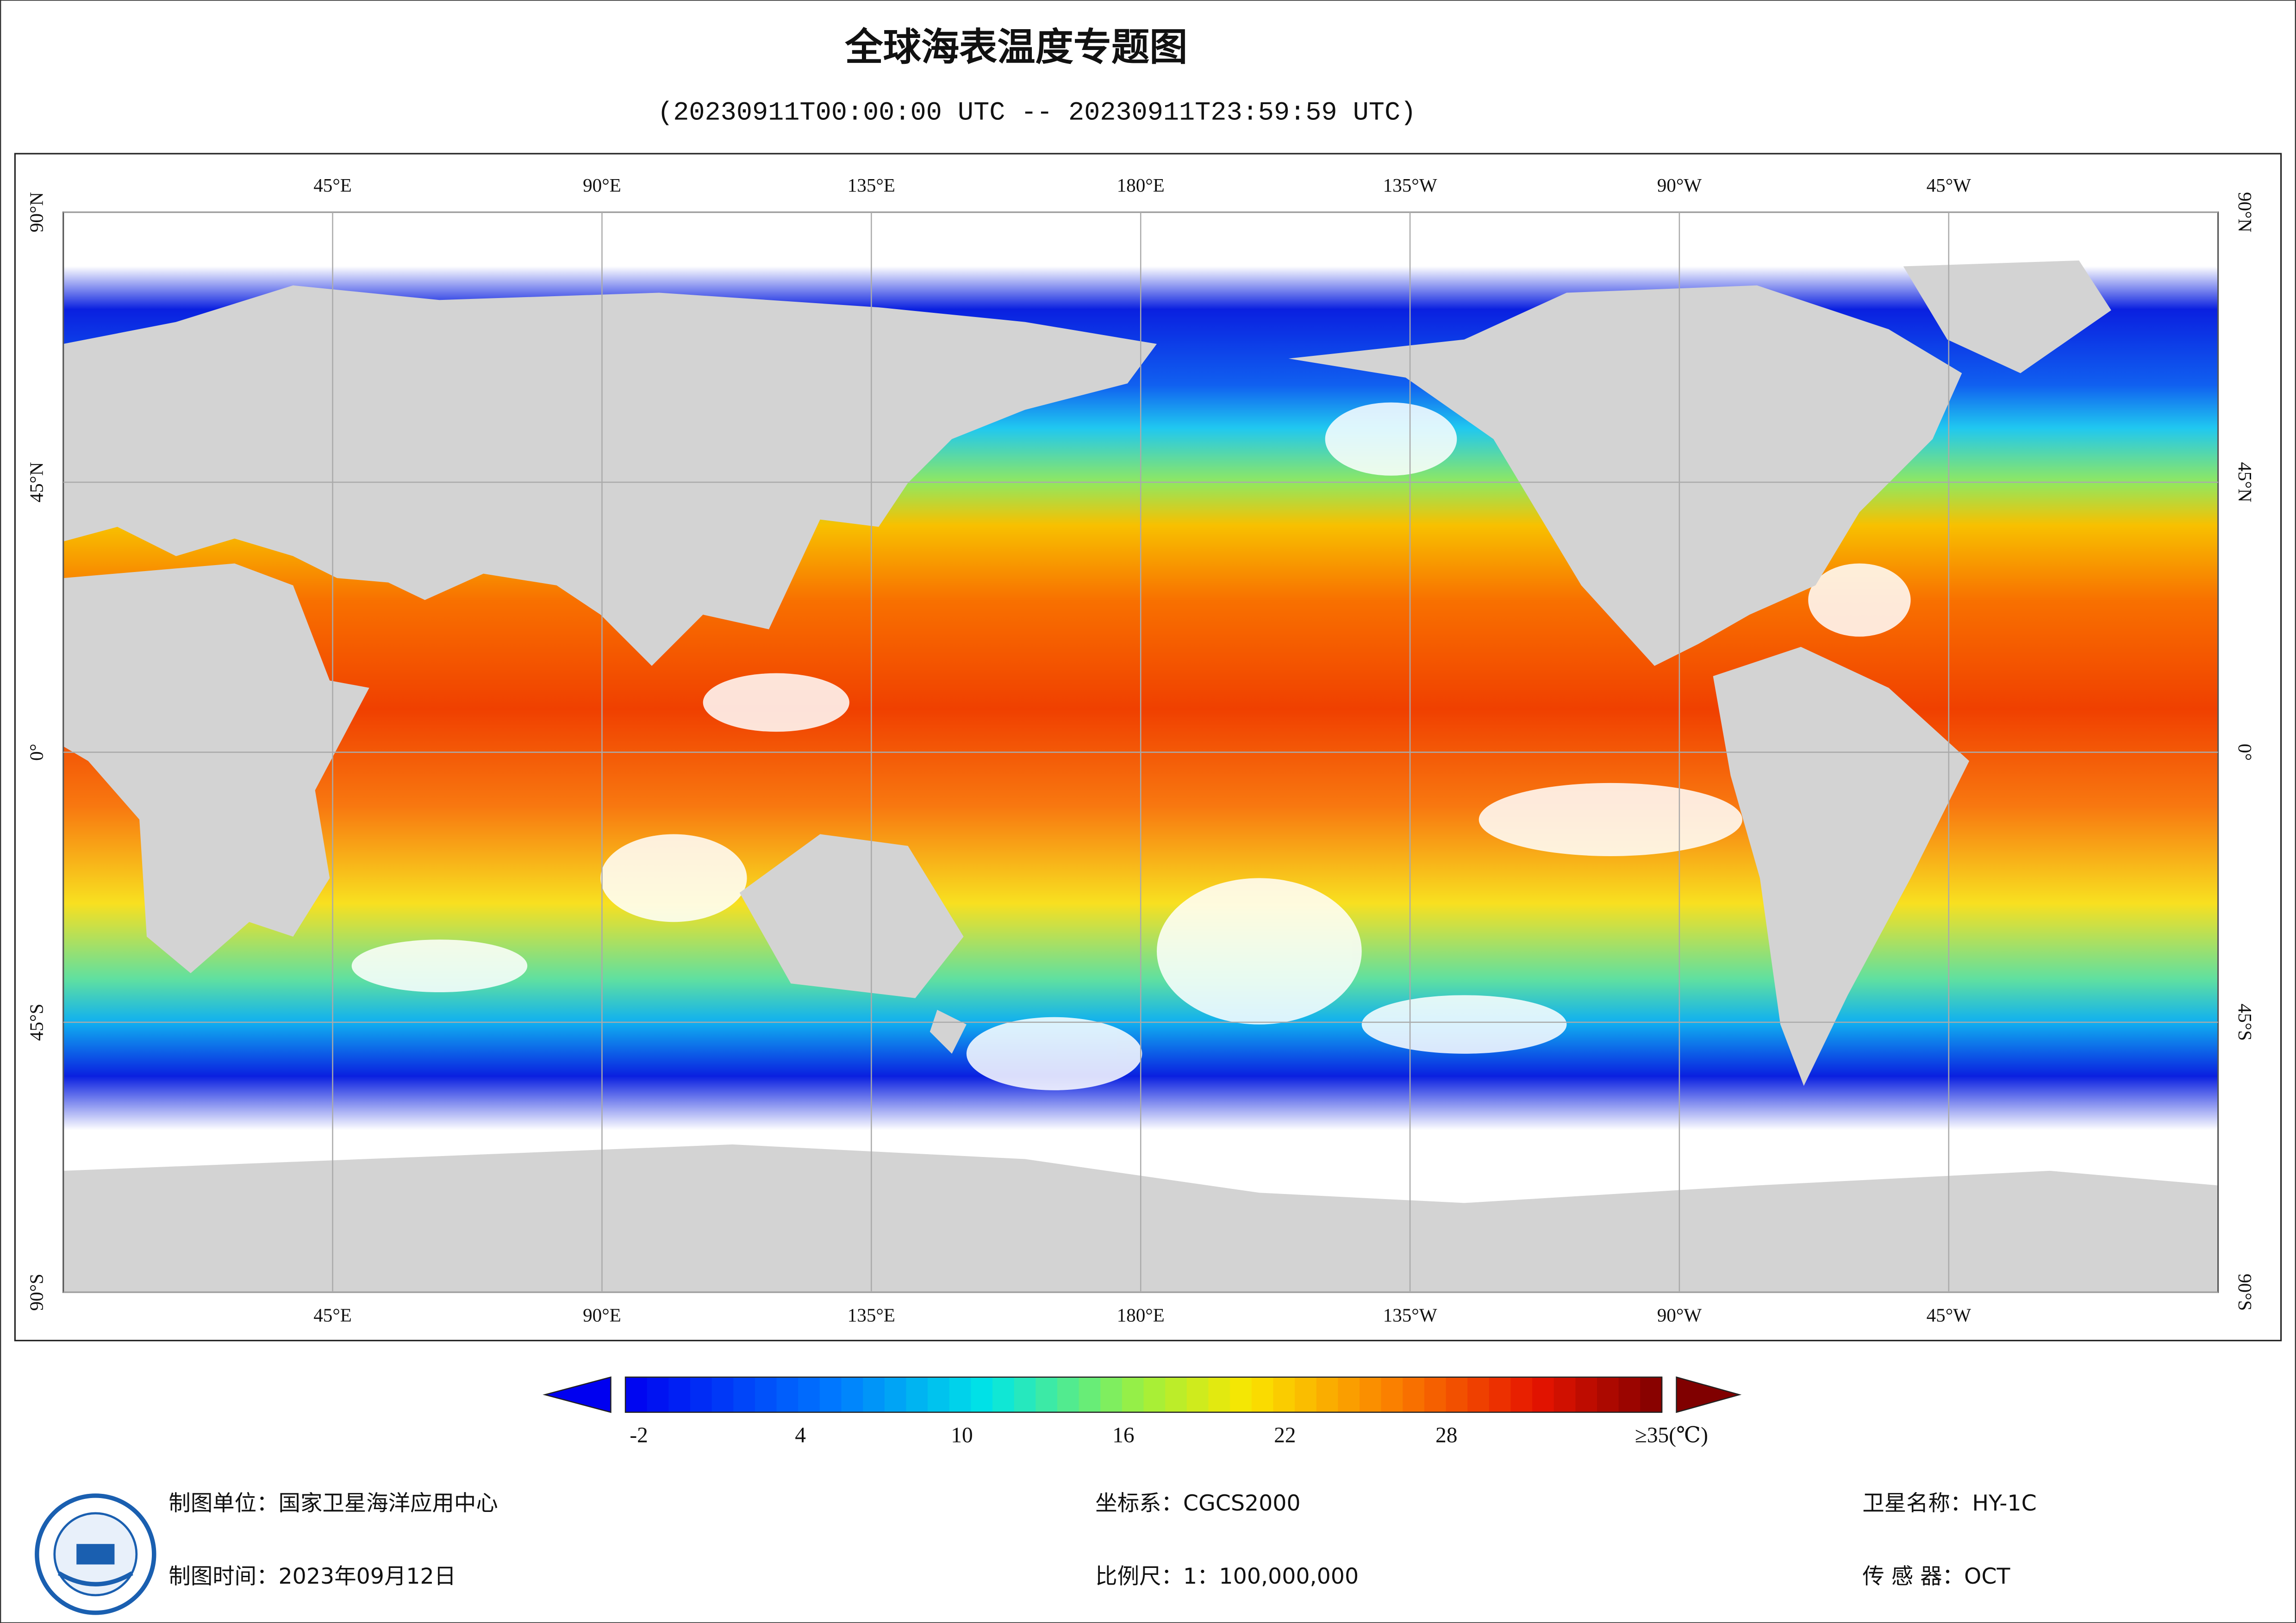 Image resolution: width=2296 pixels, height=1623 pixels. I want to click on footer-sensor: 传 感 器：OCT, so click(1936, 1576).